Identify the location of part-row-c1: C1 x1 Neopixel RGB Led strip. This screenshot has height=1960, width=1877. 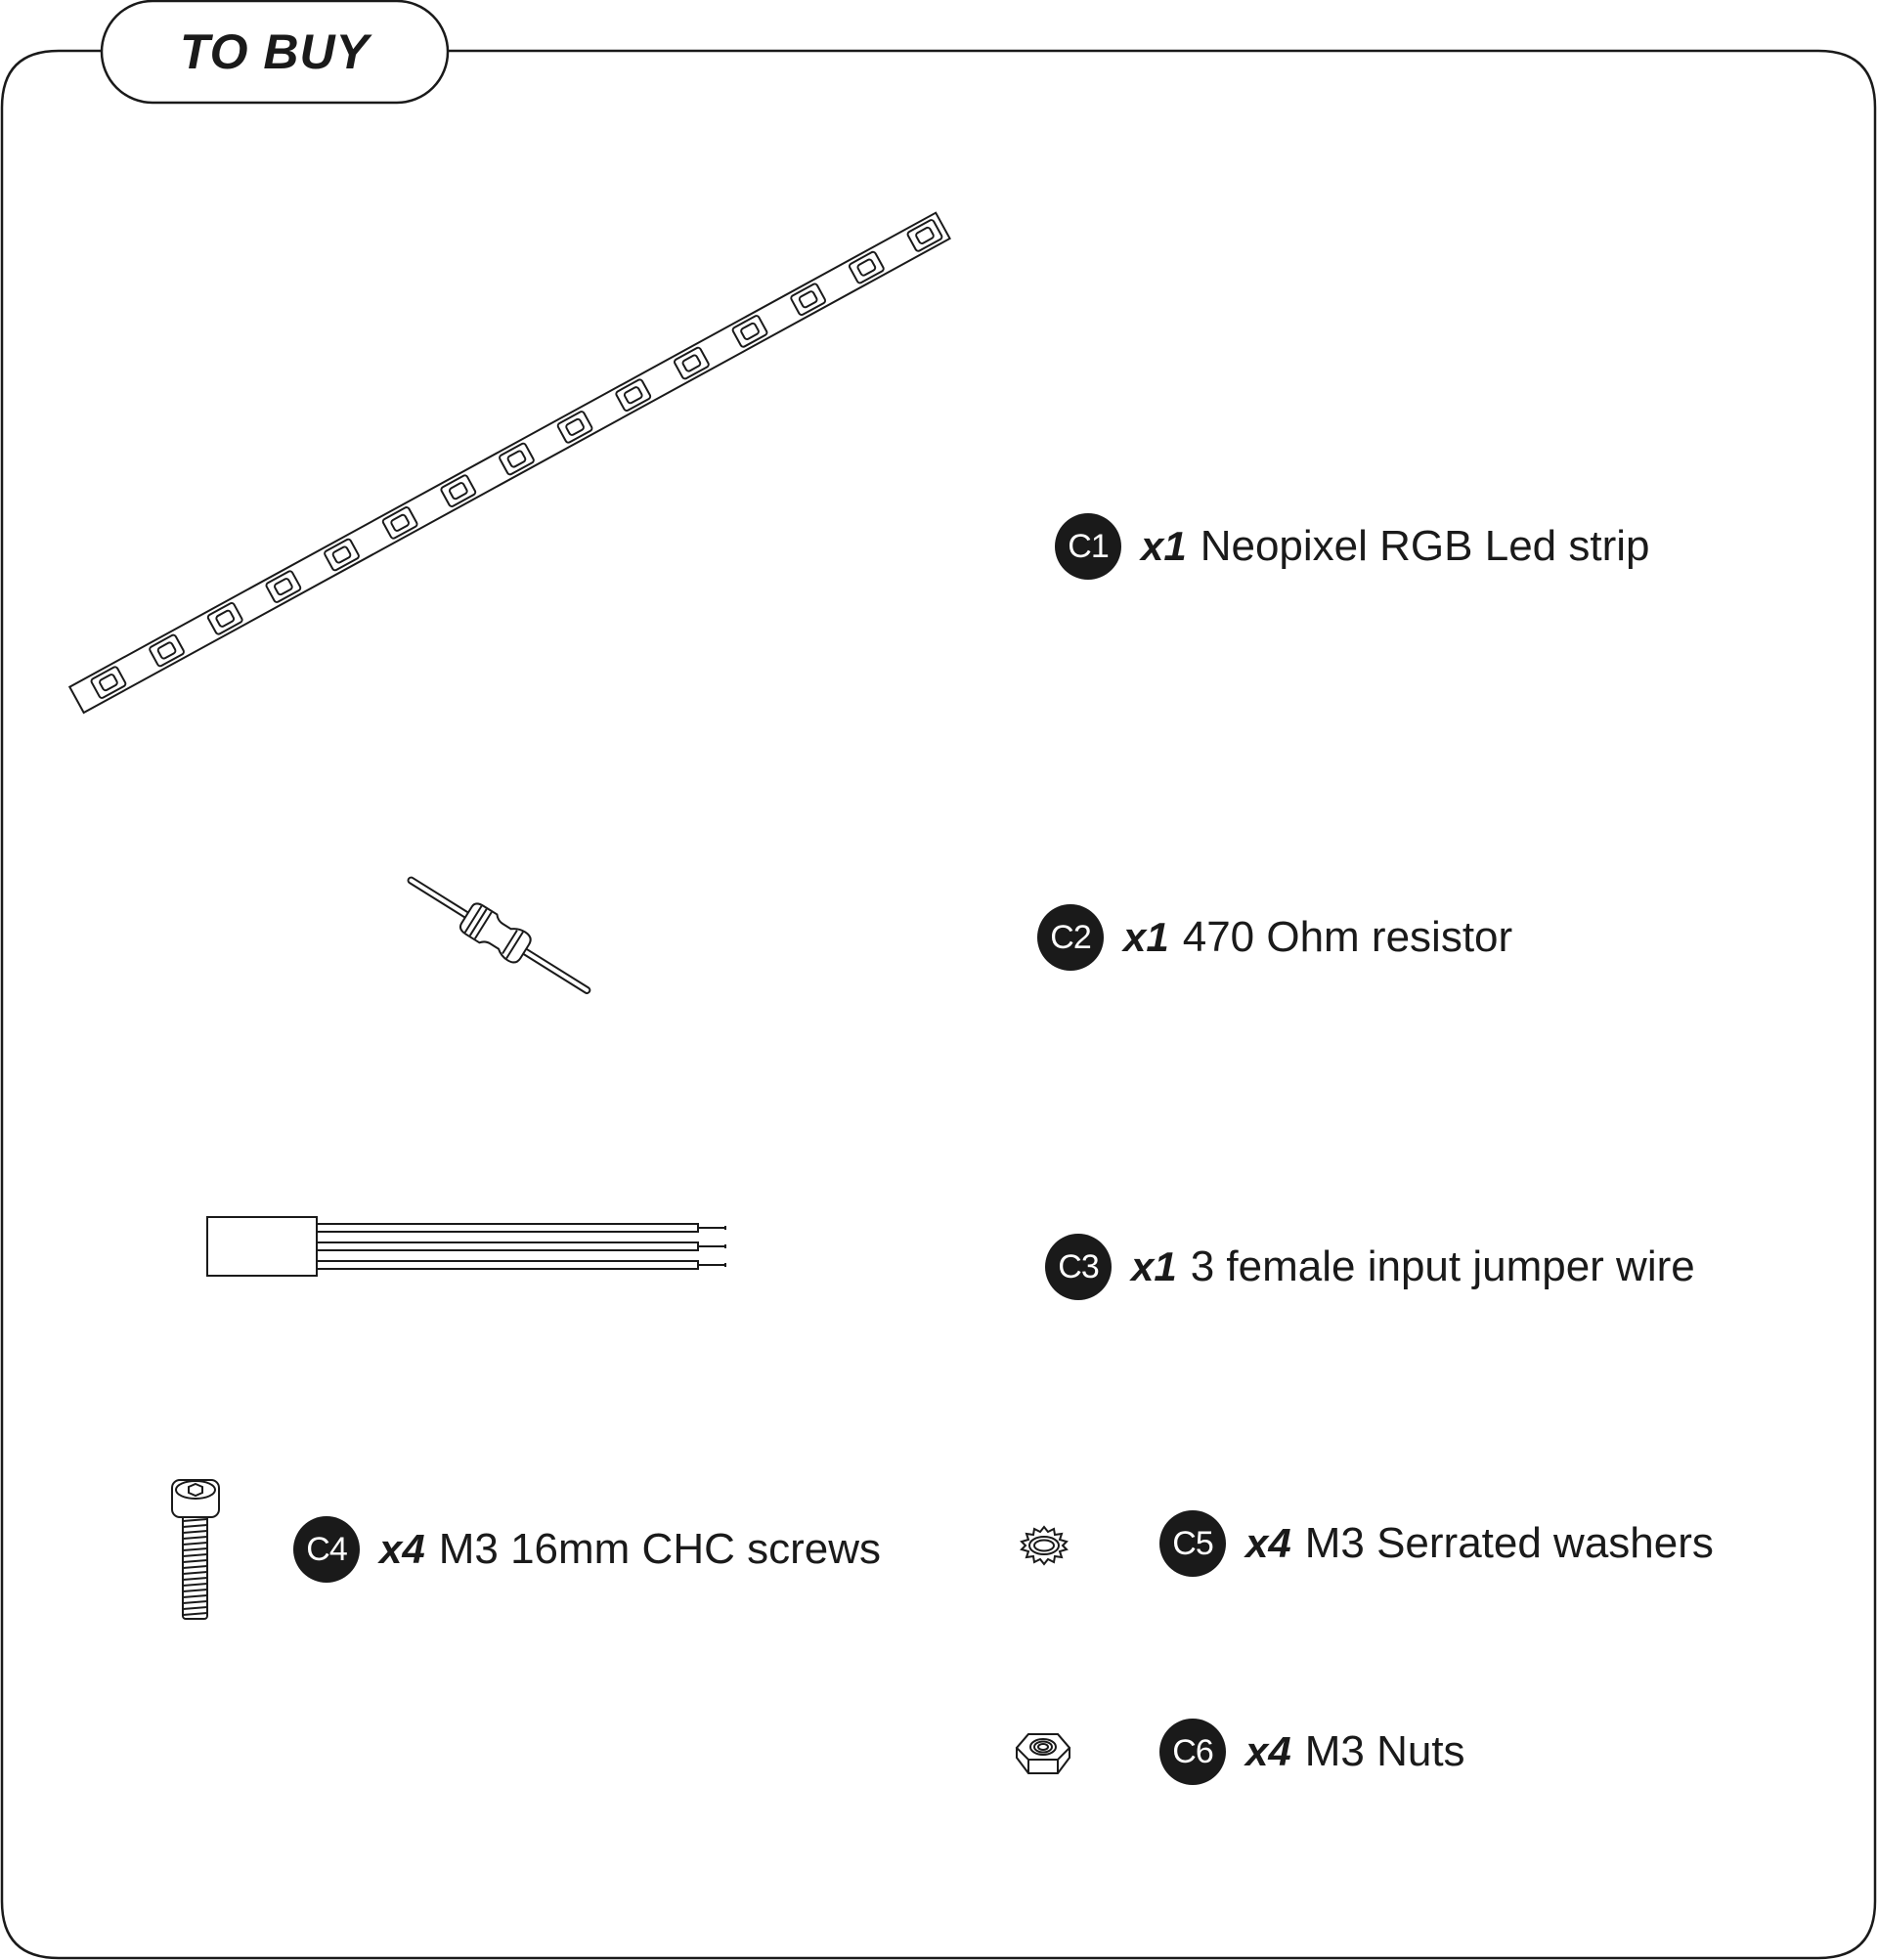
(1352, 546).